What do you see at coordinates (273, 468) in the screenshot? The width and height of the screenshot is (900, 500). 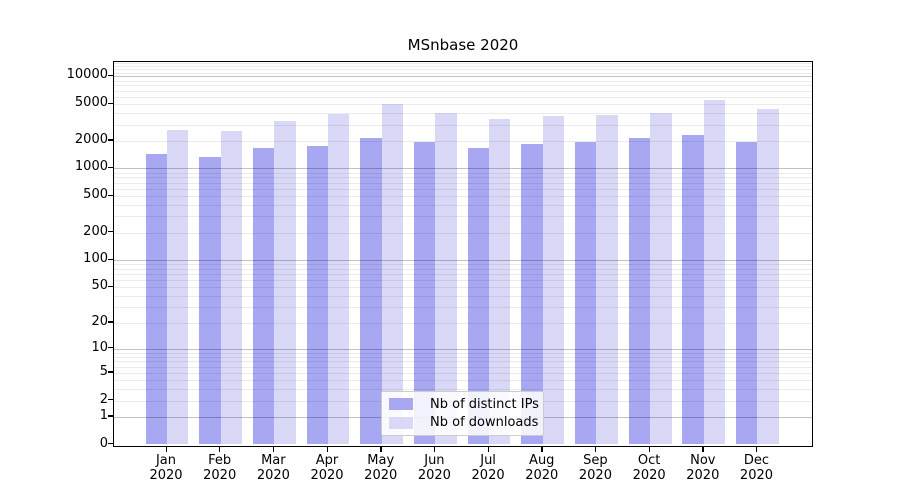 I see `x-tick-label: Mar 2020` at bounding box center [273, 468].